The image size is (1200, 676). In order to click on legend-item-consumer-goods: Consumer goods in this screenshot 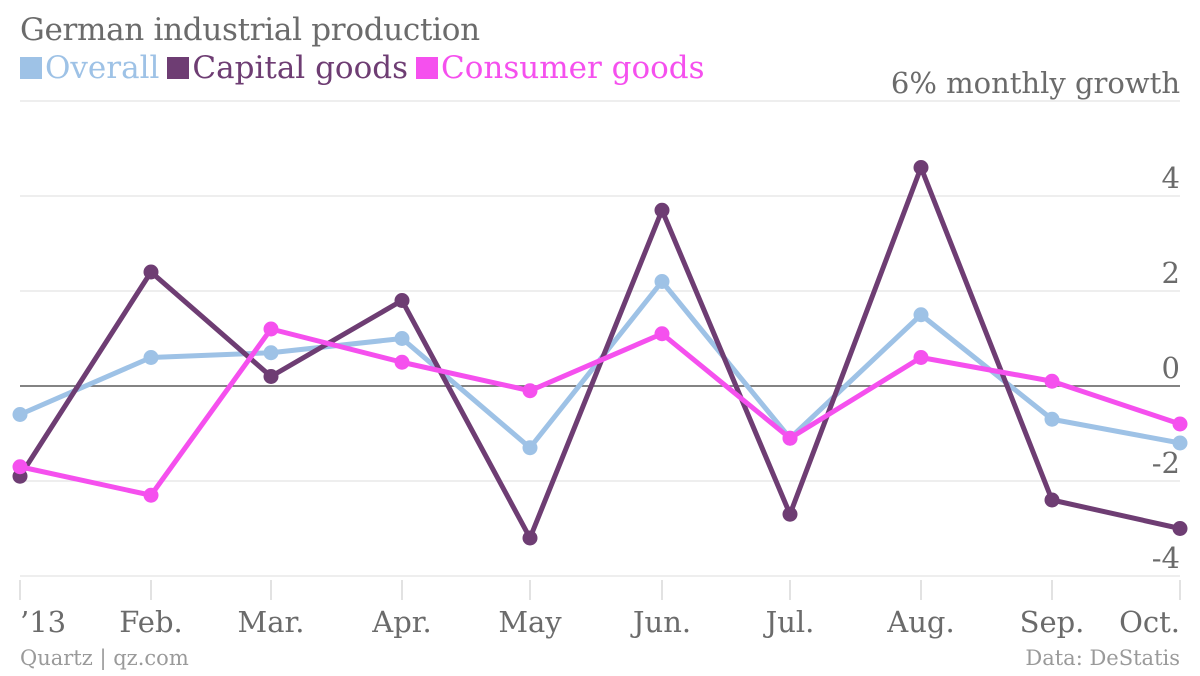, I will do `click(560, 68)`.